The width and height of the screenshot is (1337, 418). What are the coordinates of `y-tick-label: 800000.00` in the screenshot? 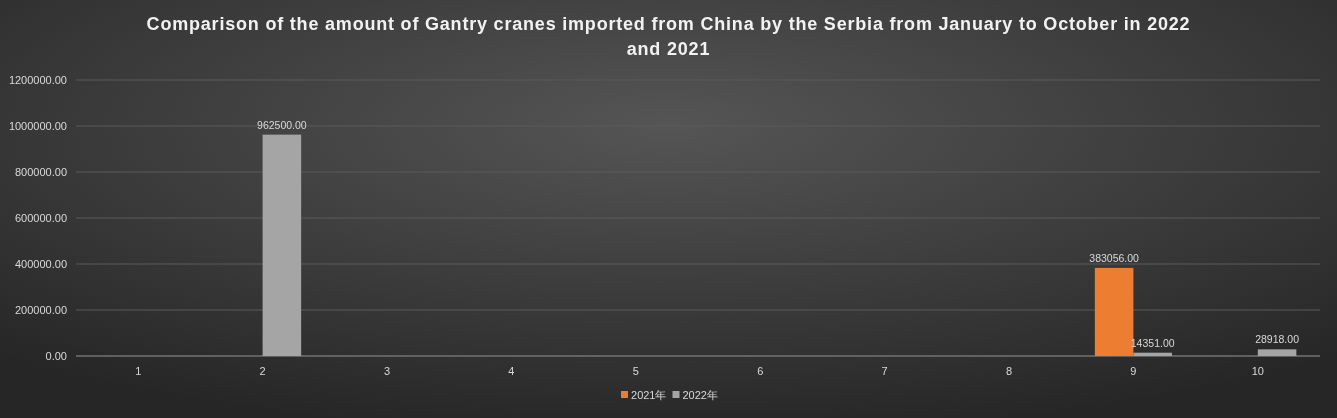 It's located at (41, 172).